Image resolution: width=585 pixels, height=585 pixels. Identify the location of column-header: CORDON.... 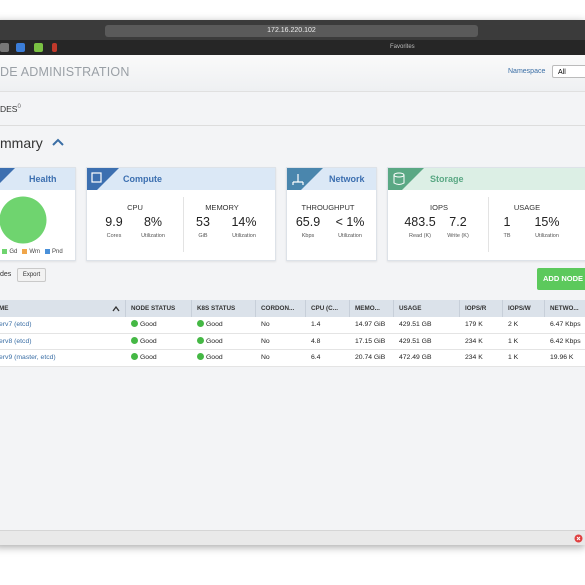
(281, 308).